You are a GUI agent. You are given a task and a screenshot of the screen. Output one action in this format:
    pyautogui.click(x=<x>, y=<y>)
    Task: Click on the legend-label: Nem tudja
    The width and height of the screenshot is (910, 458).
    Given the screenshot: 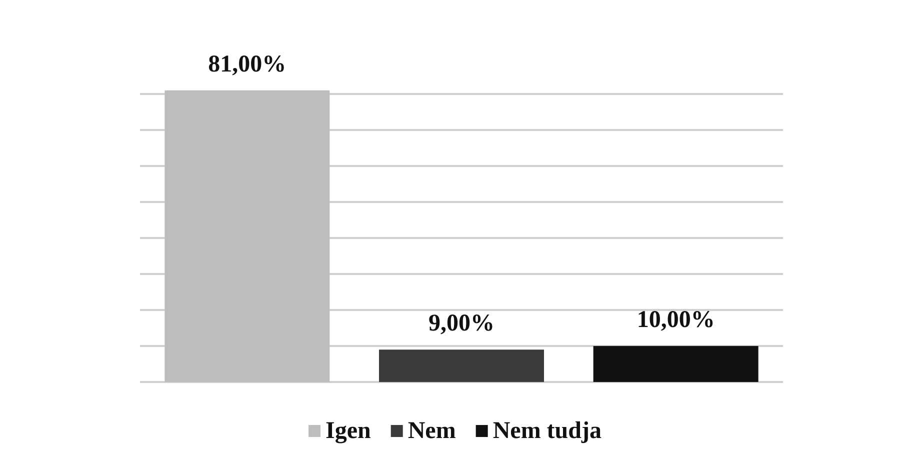 What is the action you would take?
    pyautogui.click(x=547, y=431)
    